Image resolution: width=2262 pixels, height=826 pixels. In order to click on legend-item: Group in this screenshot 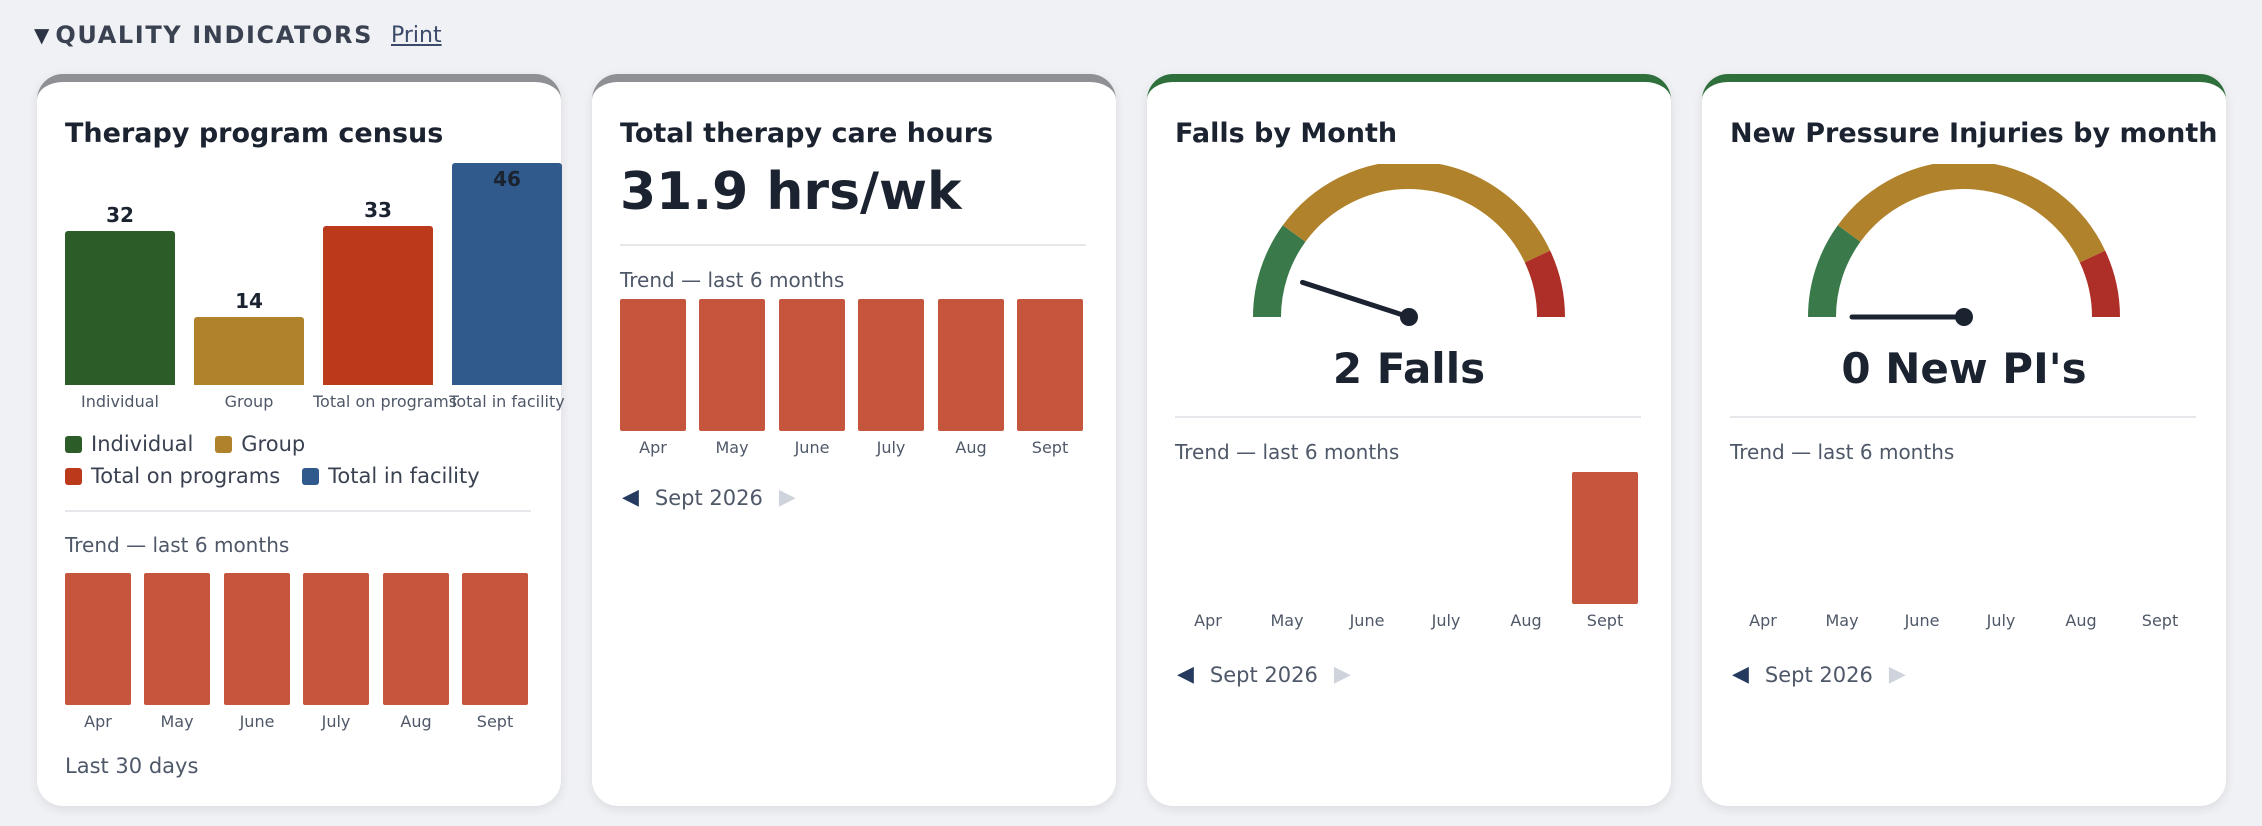, I will do `click(260, 444)`.